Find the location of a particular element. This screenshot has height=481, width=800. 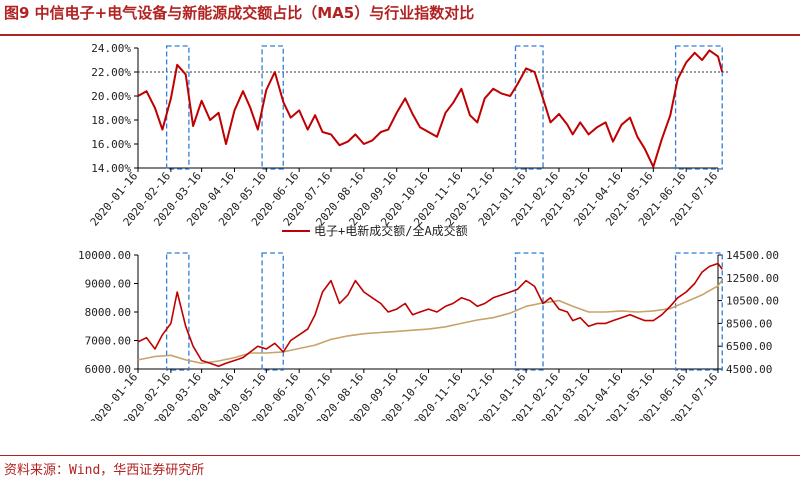

y-tick-label-right: 14500.00 is located at coordinates (752, 255).